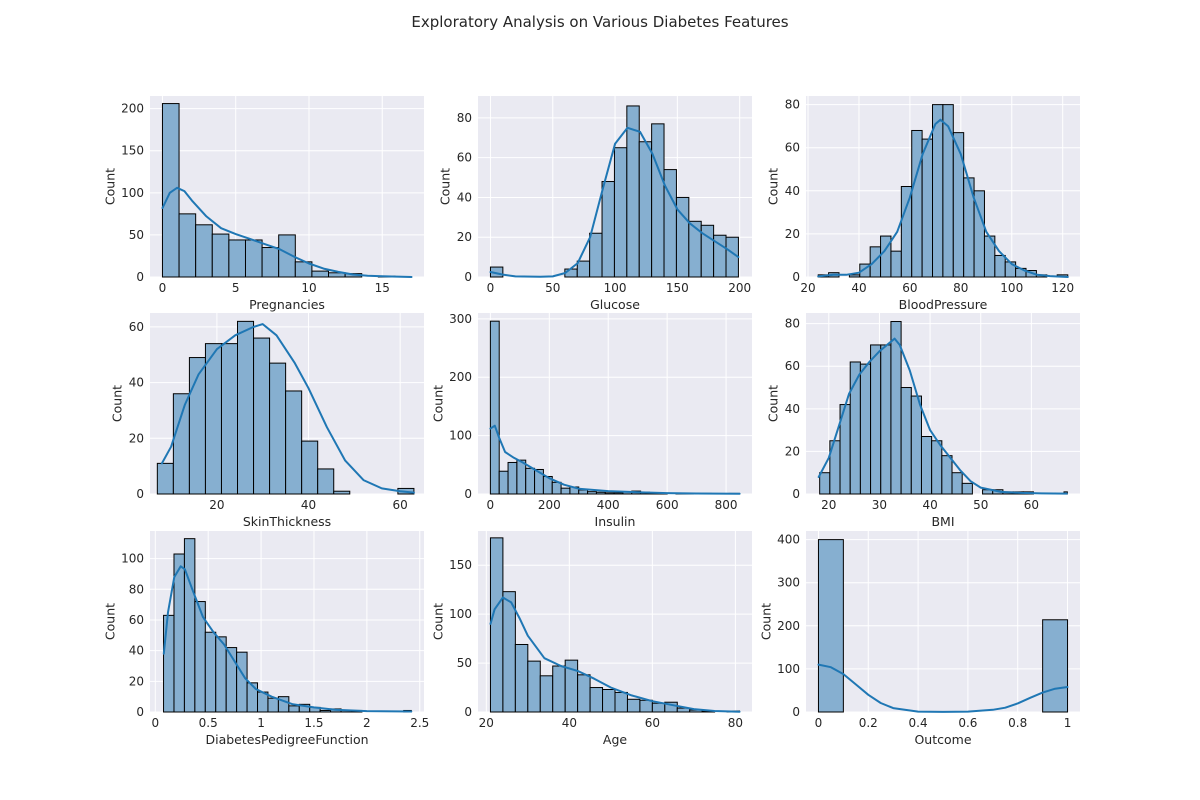  I want to click on x-tick-label: 2, so click(367, 723).